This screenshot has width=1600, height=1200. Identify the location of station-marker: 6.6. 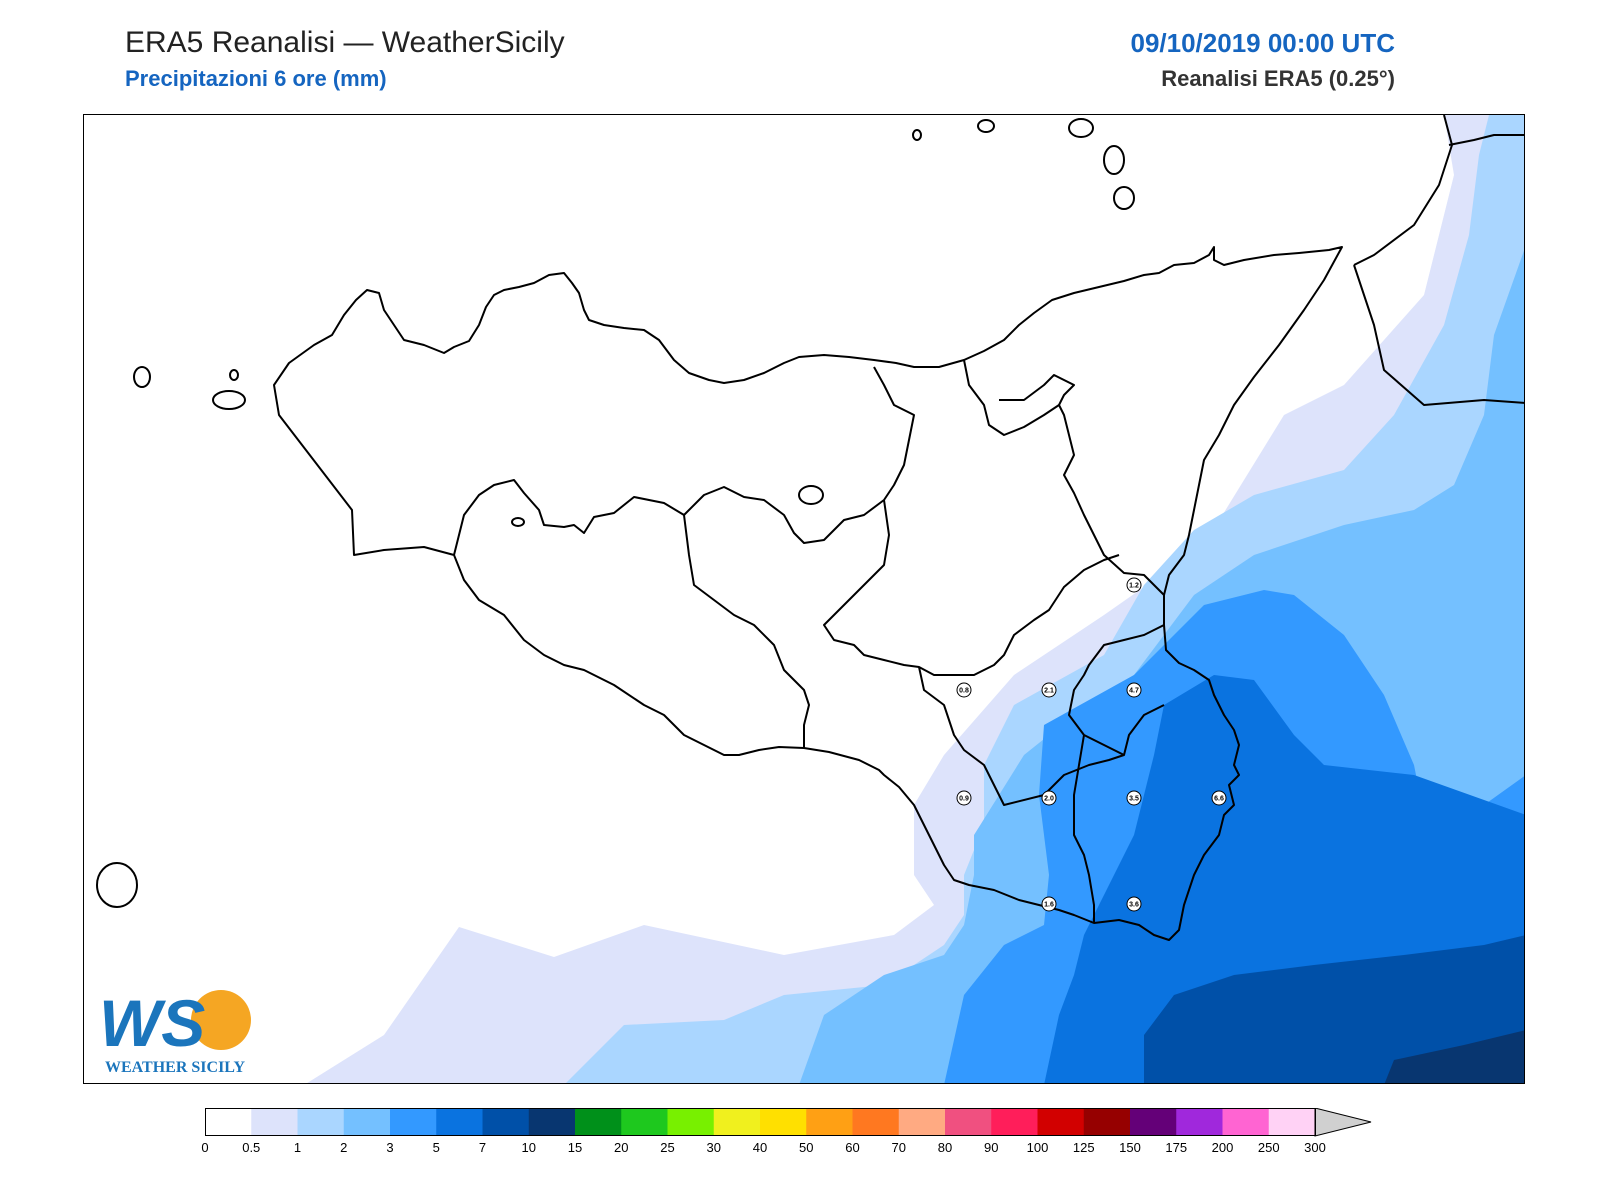
(1219, 798).